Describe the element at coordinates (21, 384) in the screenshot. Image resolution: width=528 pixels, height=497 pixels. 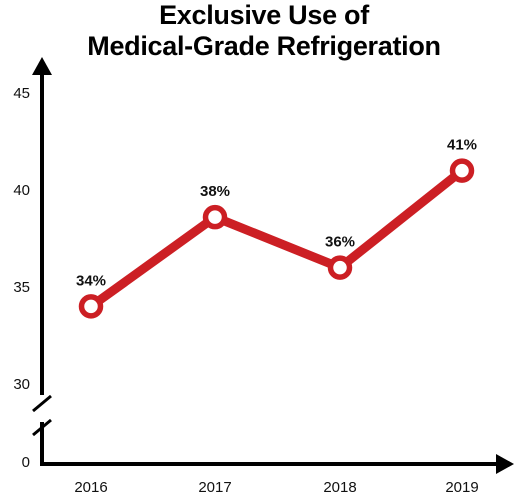
I see `y-tick-label: 30` at that location.